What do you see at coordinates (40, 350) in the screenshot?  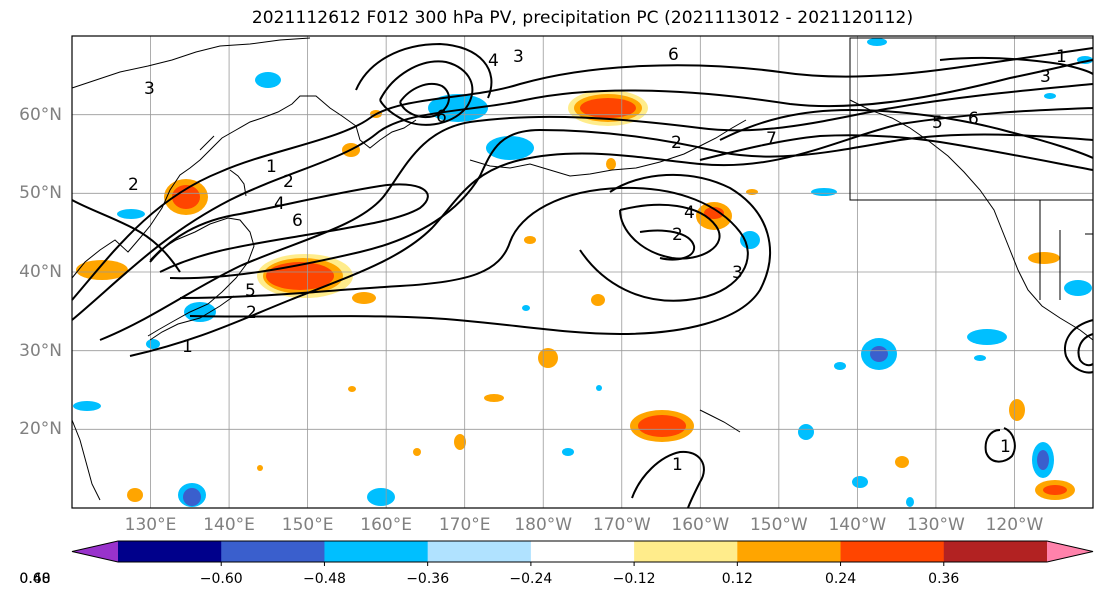 I see `lat-label: 30°N` at bounding box center [40, 350].